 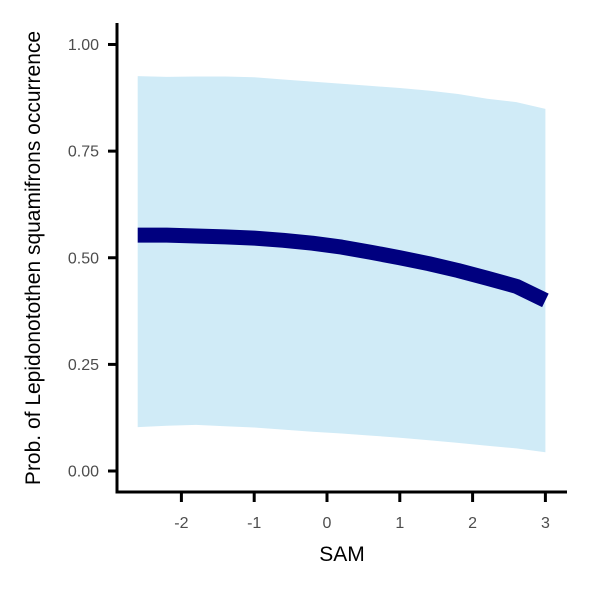 I want to click on y-tick-label: 0.50, so click(x=83, y=258).